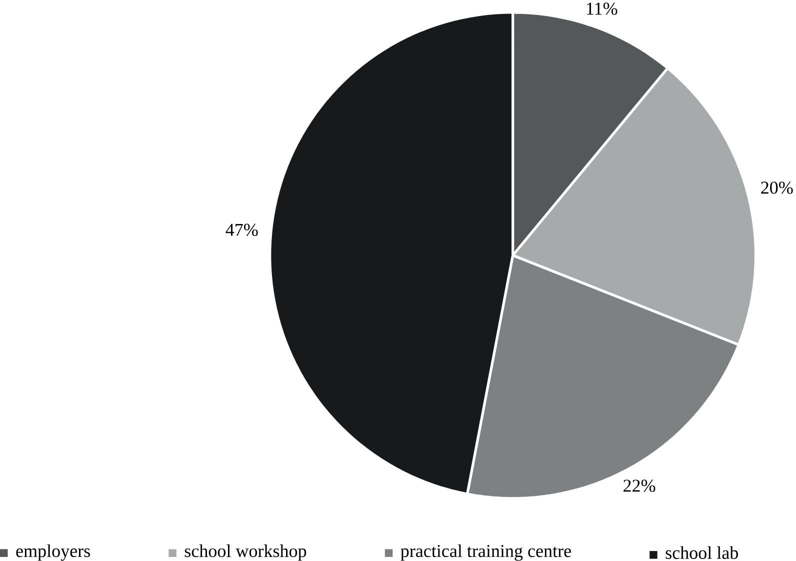 This screenshot has height=561, width=796. I want to click on data-label: 20%, so click(777, 188).